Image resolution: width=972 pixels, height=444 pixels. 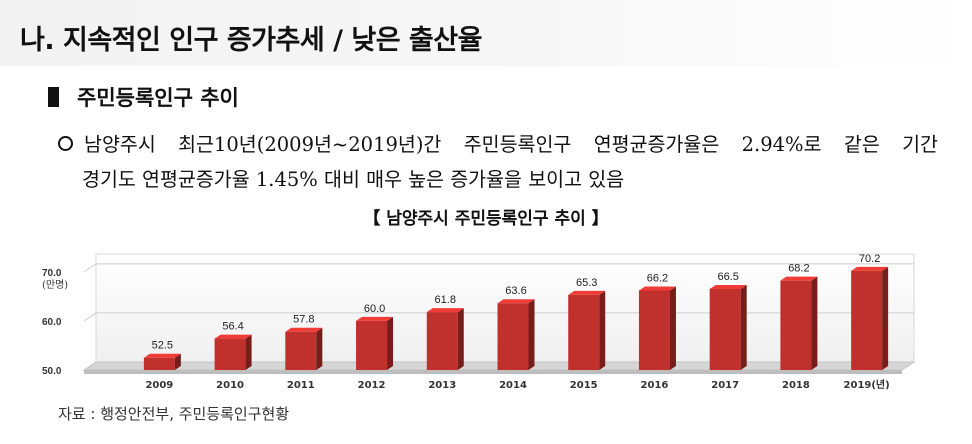 What do you see at coordinates (374, 309) in the screenshot?
I see `data-label: 60.0` at bounding box center [374, 309].